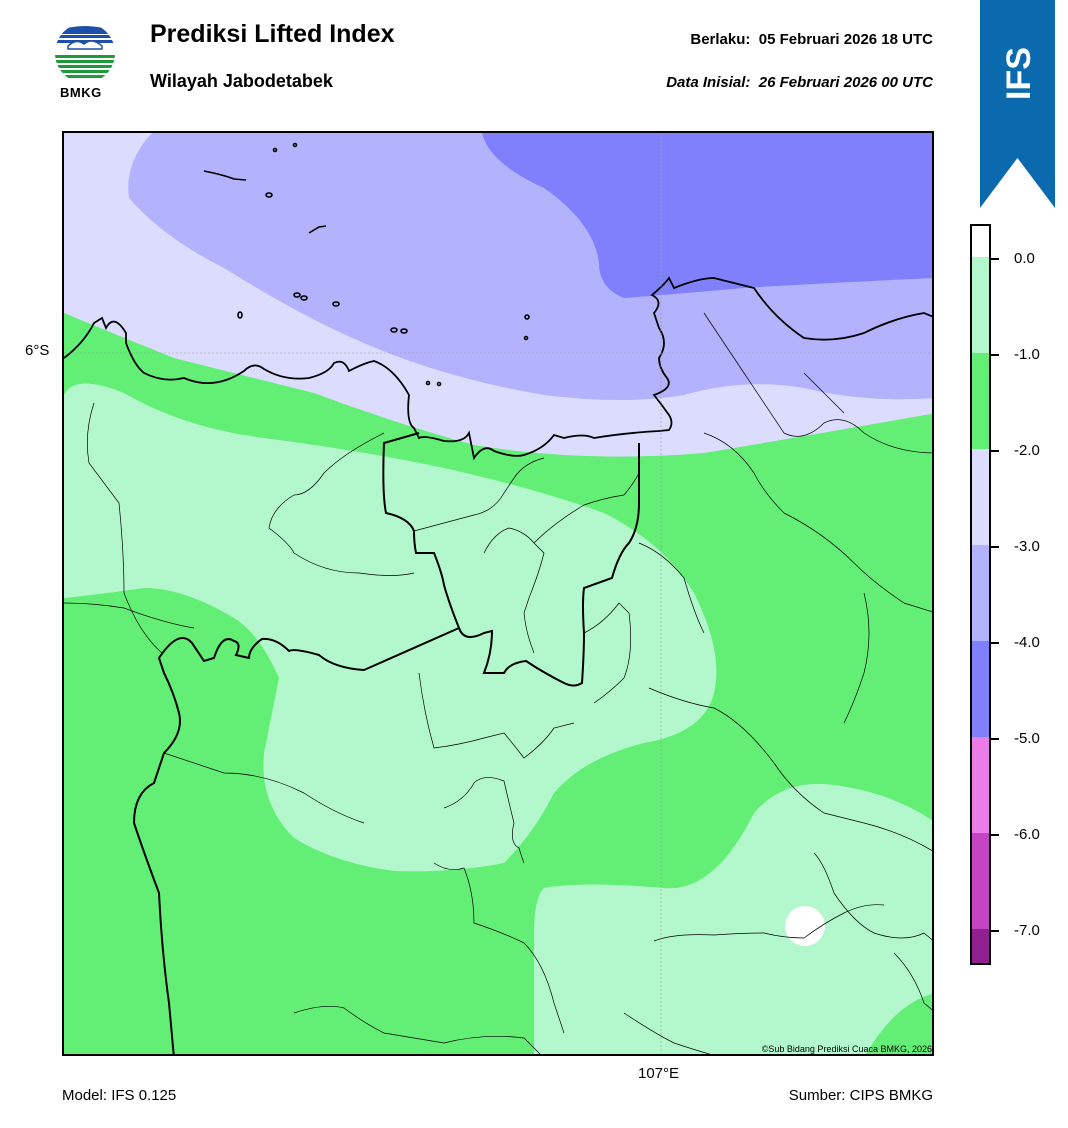 The width and height of the screenshot is (1068, 1128). I want to click on lat-label: 6°S, so click(37, 350).